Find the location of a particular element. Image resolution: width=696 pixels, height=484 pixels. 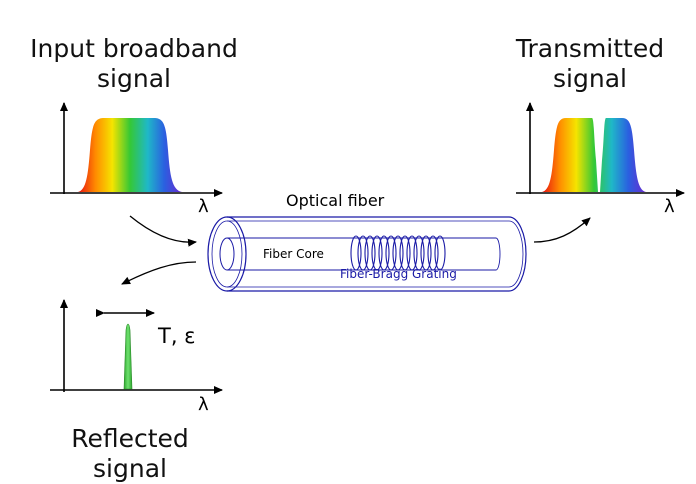

fiber-end-face-outer is located at coordinates (227, 254).